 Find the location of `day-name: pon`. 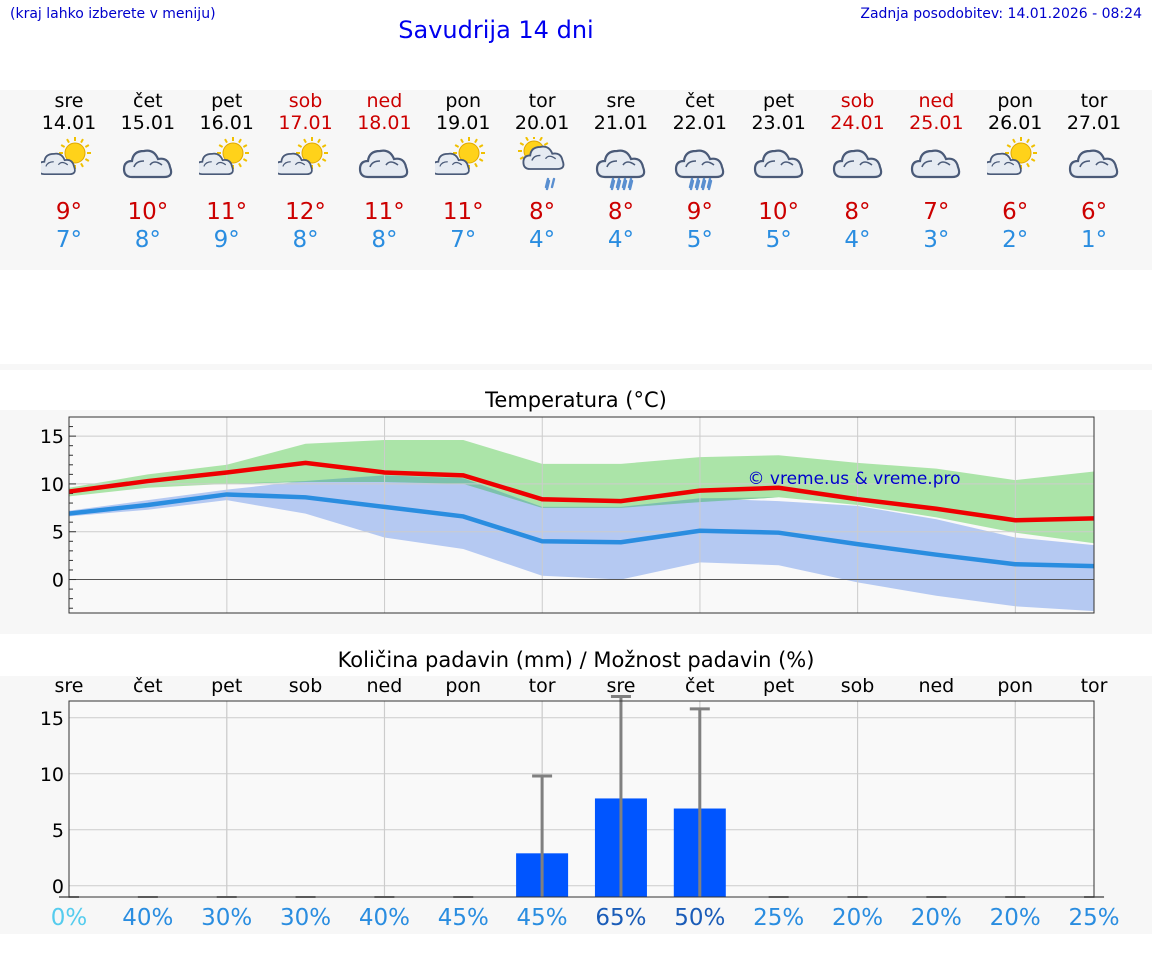

day-name: pon is located at coordinates (463, 101).